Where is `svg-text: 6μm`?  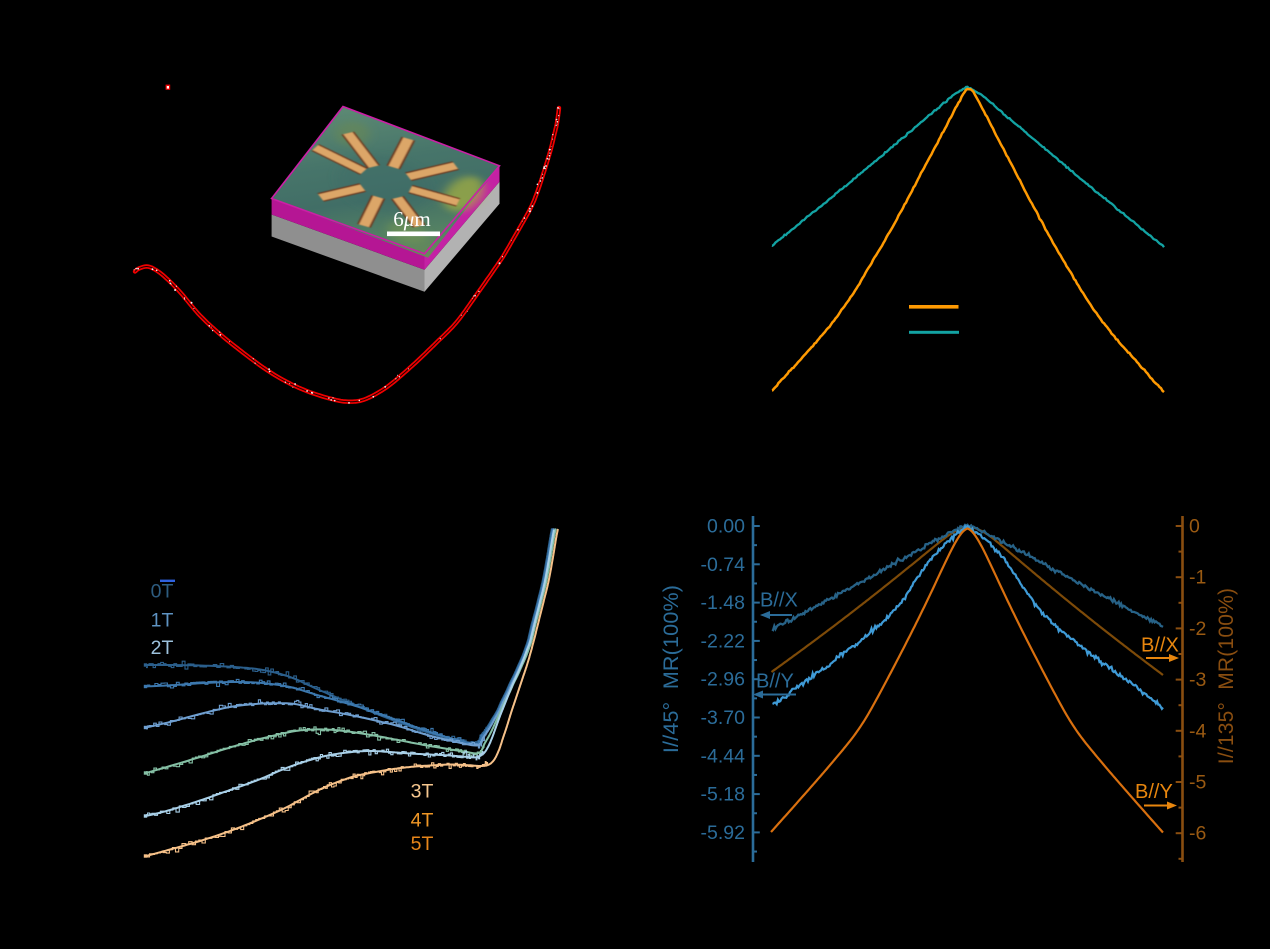 svg-text: 6μm is located at coordinates (411, 219).